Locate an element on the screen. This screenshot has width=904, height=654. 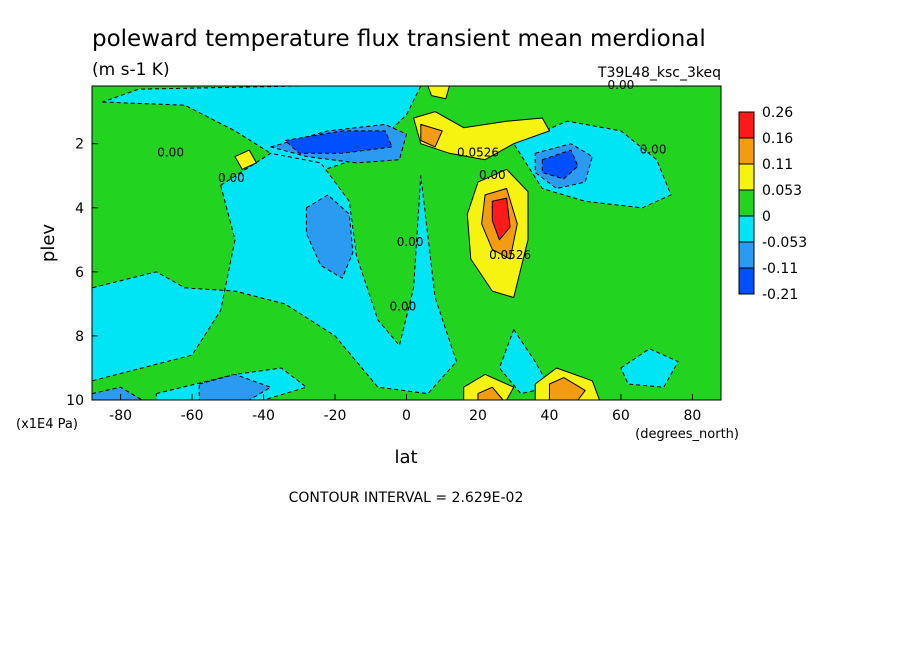
contour-region-nh-jet-orange is located at coordinates (431, 135).